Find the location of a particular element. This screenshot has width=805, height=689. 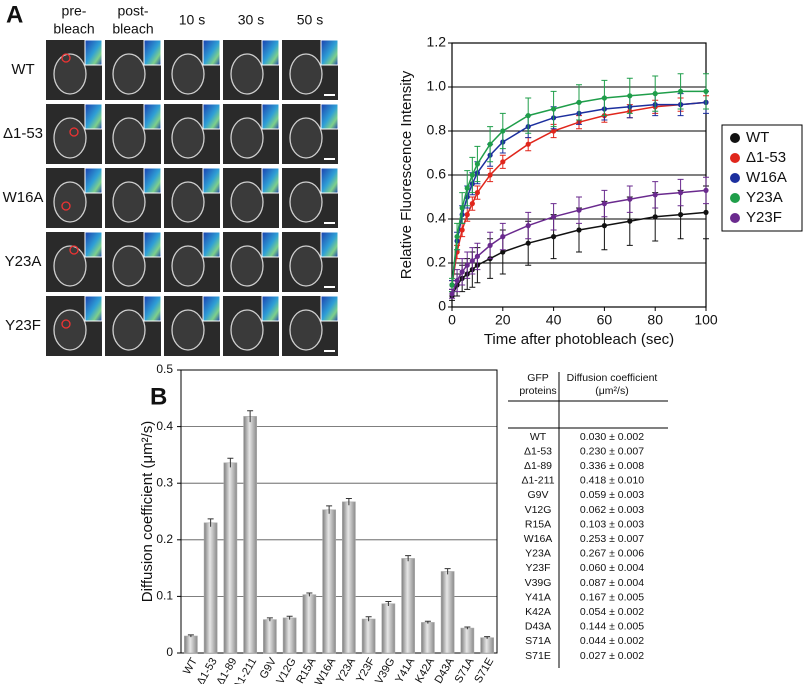

table-cell: 0.418 ± 0.010 is located at coordinates (612, 481).